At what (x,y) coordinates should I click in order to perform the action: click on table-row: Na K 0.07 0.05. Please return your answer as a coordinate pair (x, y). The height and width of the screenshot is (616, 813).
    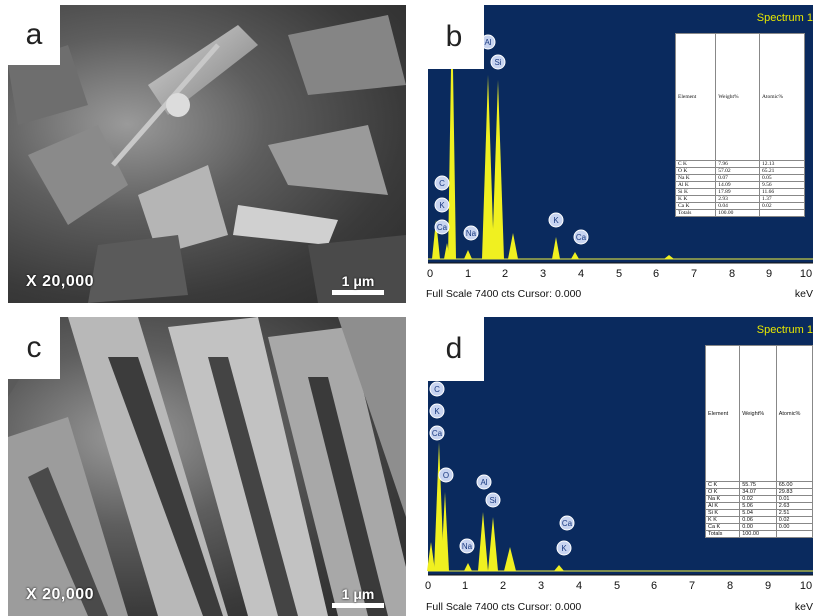
    Looking at the image, I should click on (740, 178).